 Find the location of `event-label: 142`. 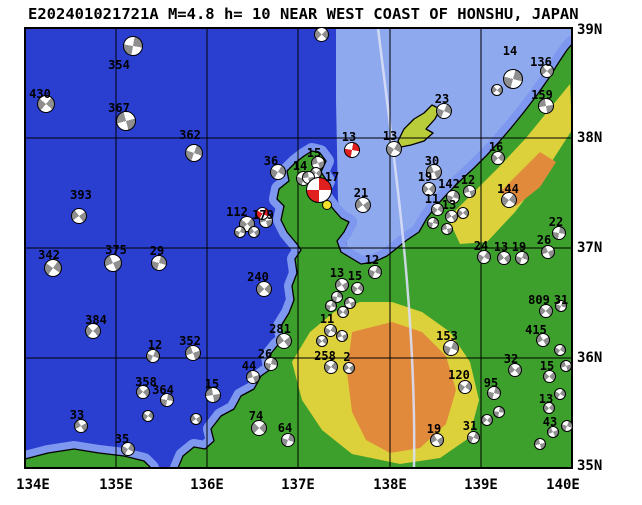

event-label: 142 is located at coordinates (449, 184).